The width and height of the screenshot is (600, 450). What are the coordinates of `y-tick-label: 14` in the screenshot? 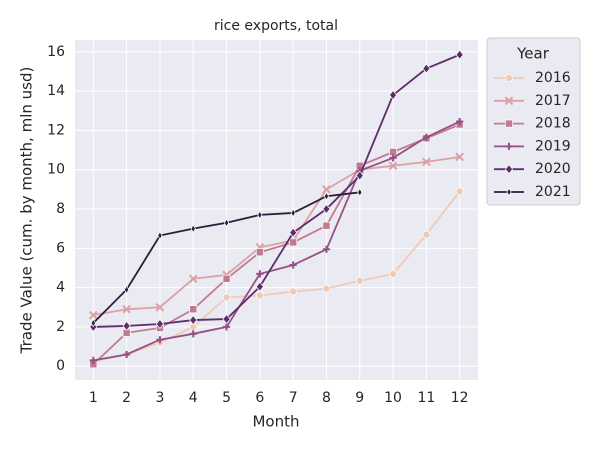 It's located at (56, 91).